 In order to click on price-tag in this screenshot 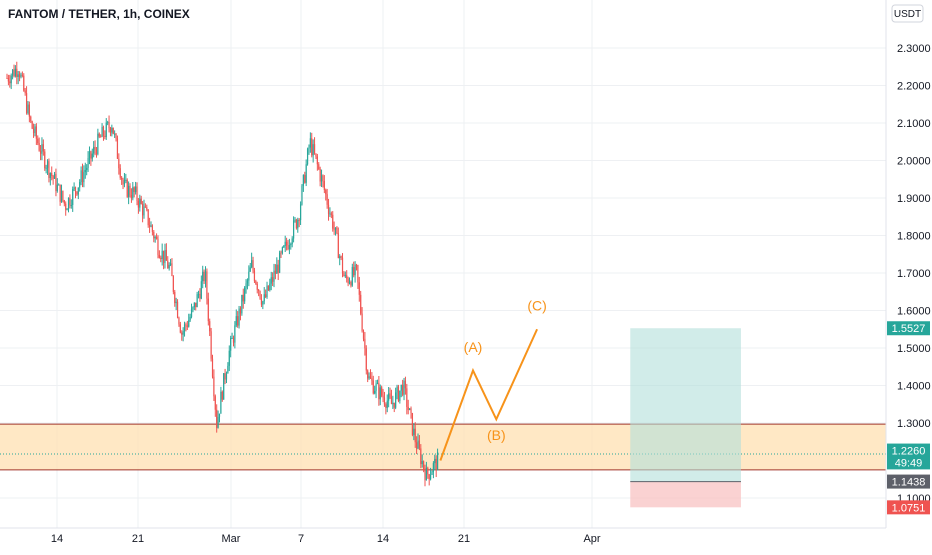, I will do `click(908, 507)`.